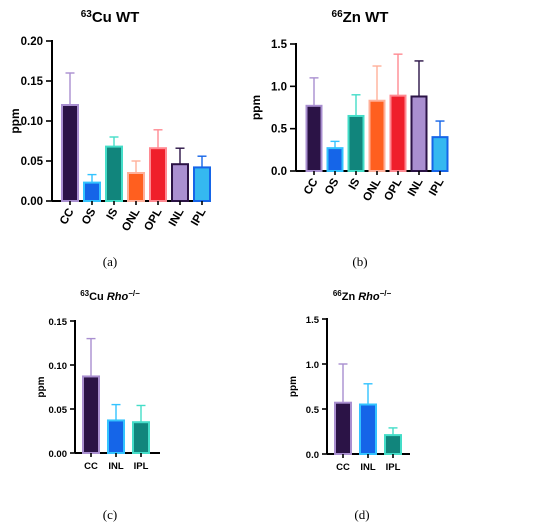 The width and height of the screenshot is (550, 526). What do you see at coordinates (98, 297) in the screenshot?
I see `title-text: Cu` at bounding box center [98, 297].